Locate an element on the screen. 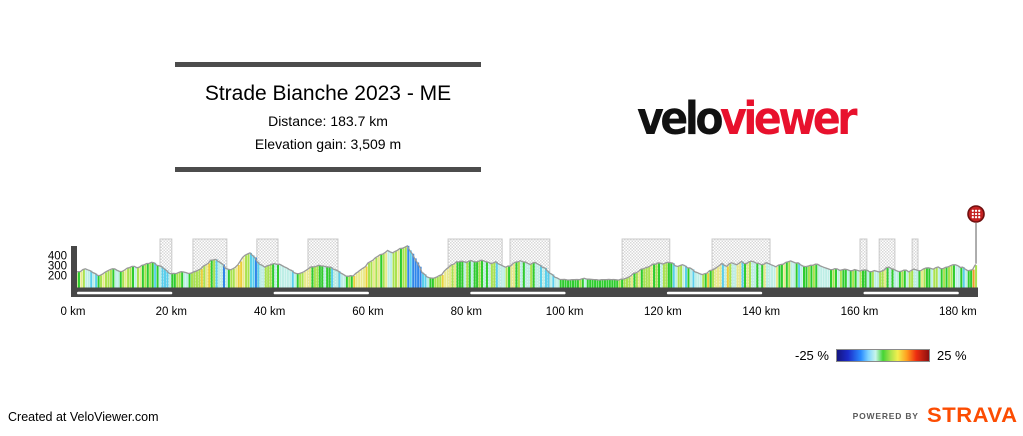 The height and width of the screenshot is (436, 1023). strava-logo: STRAVA is located at coordinates (972, 415).